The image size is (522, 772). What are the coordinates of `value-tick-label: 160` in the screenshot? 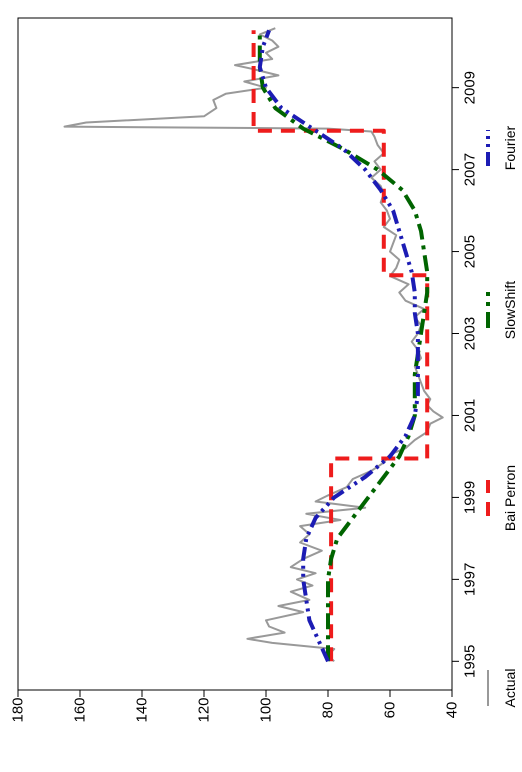 It's located at (80, 709).